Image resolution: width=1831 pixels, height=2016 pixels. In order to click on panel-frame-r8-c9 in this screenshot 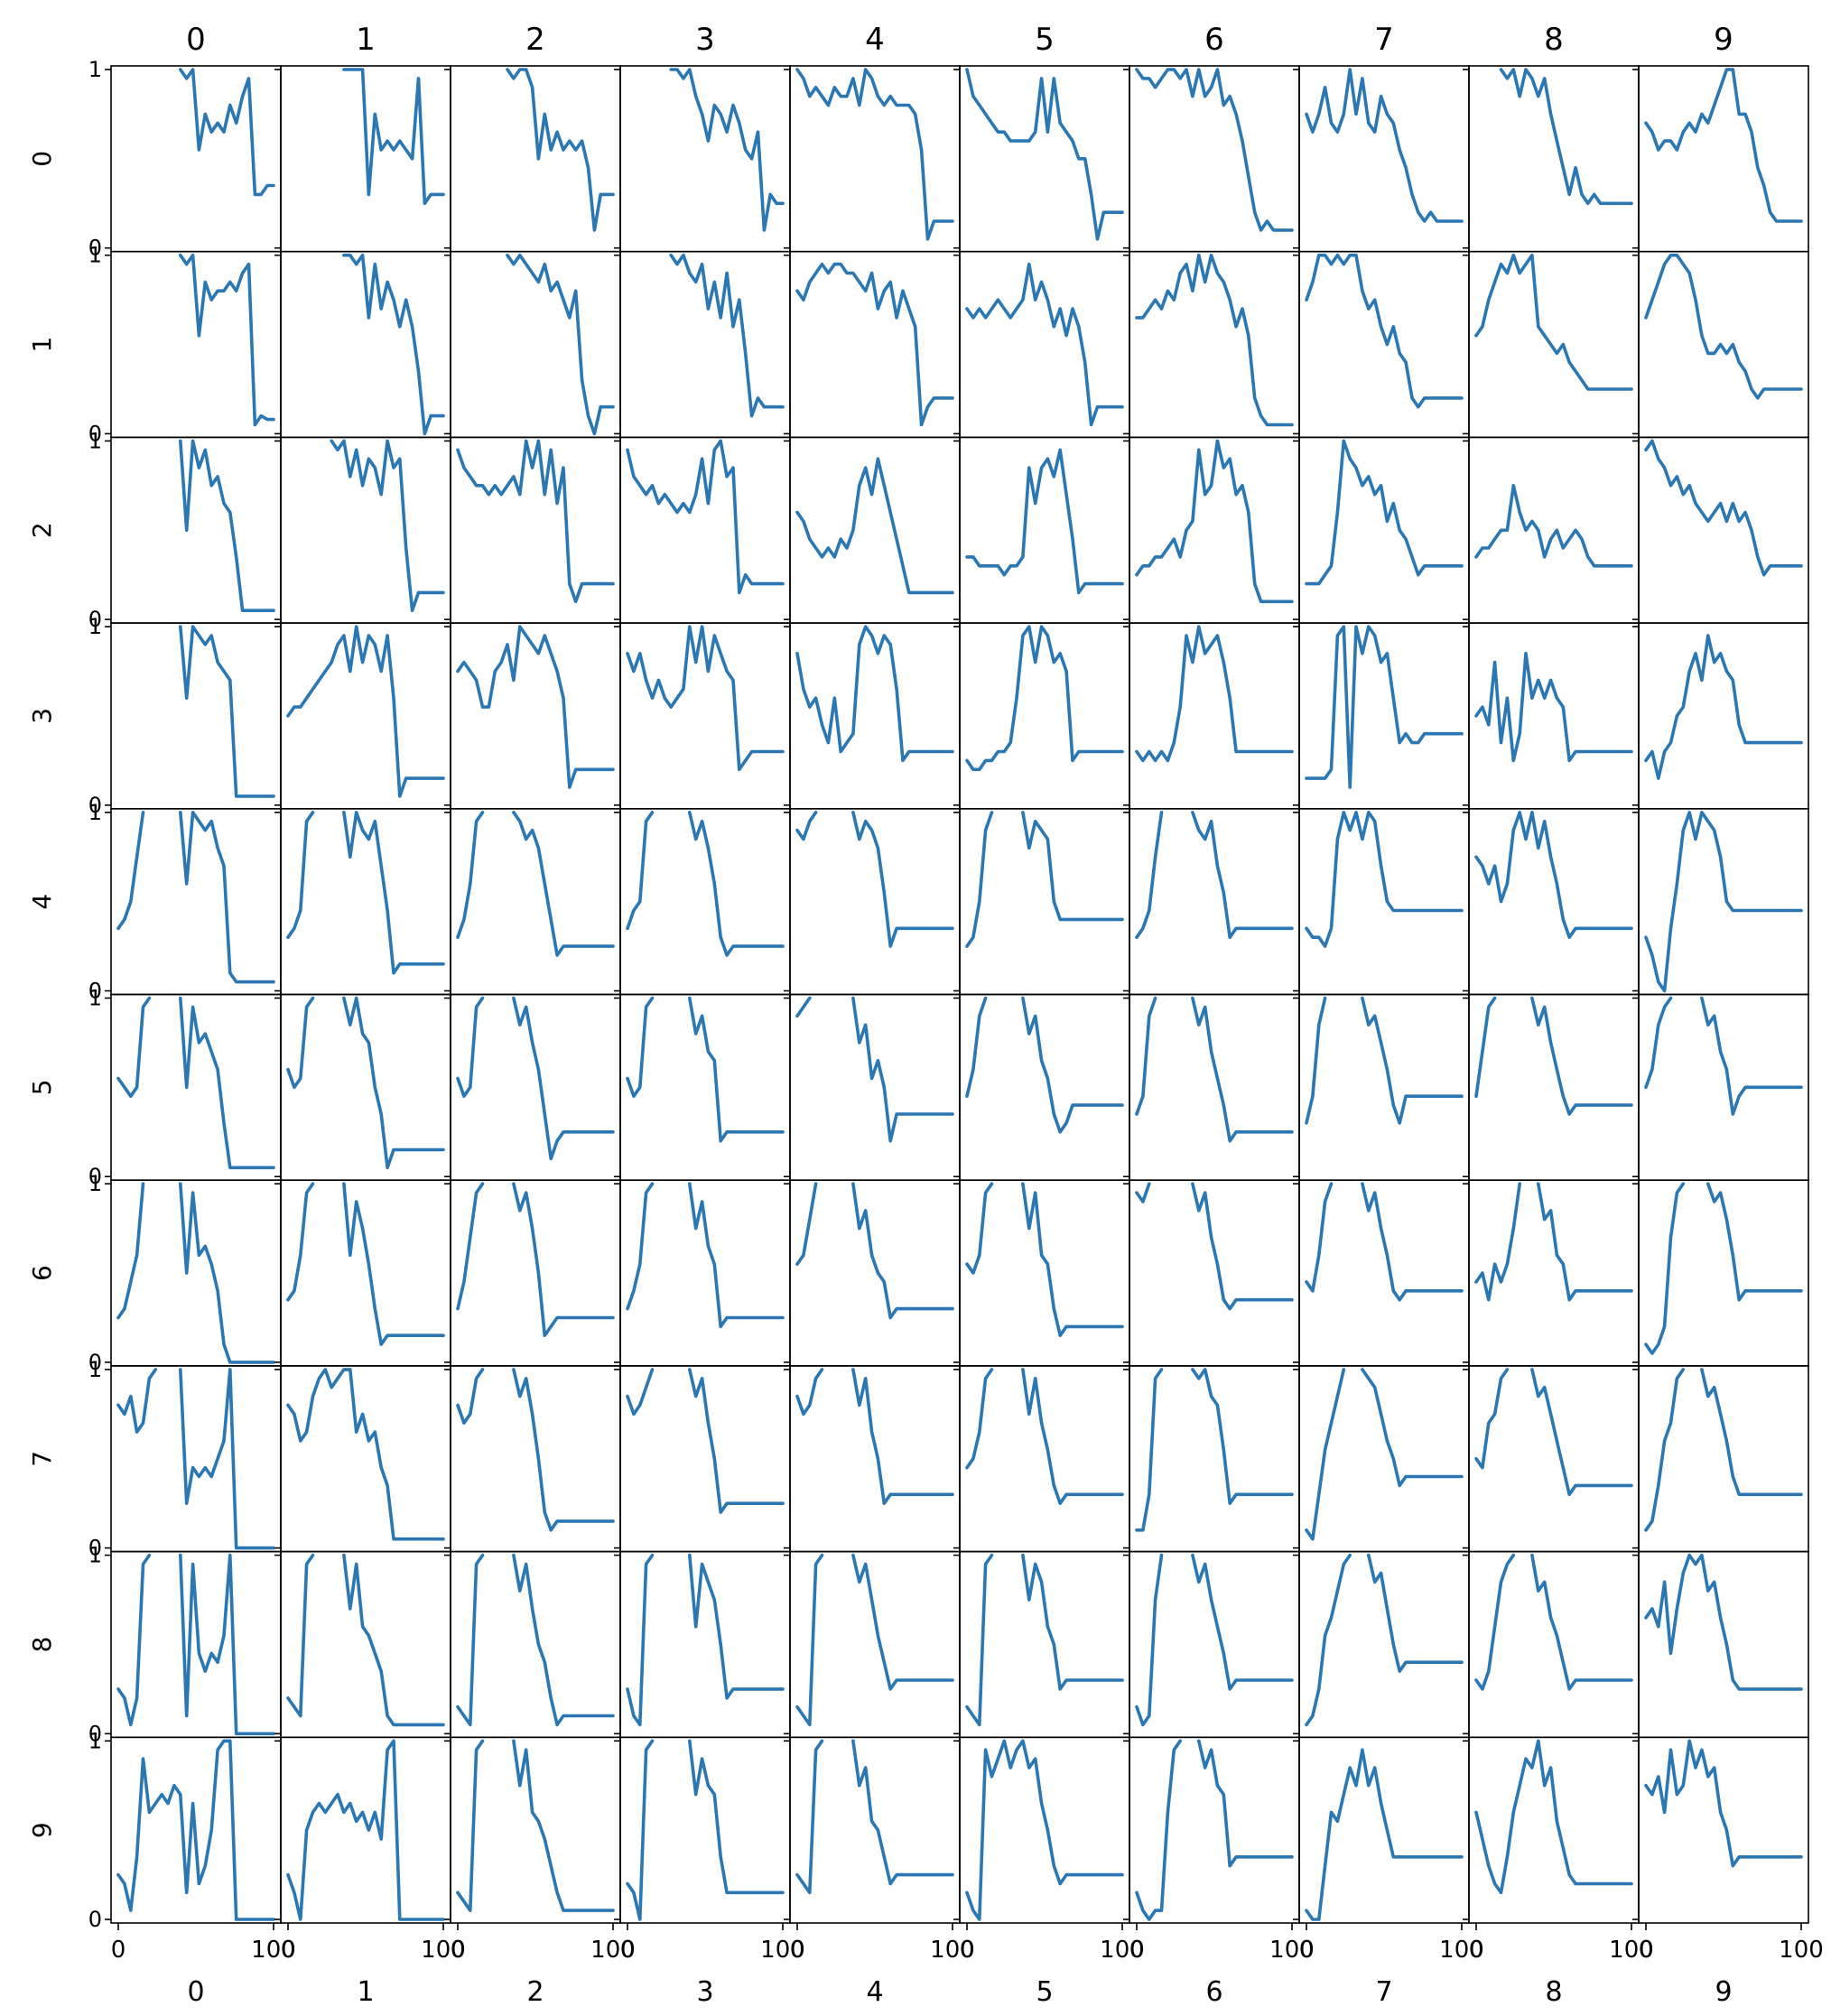, I will do `click(1723, 1644)`.